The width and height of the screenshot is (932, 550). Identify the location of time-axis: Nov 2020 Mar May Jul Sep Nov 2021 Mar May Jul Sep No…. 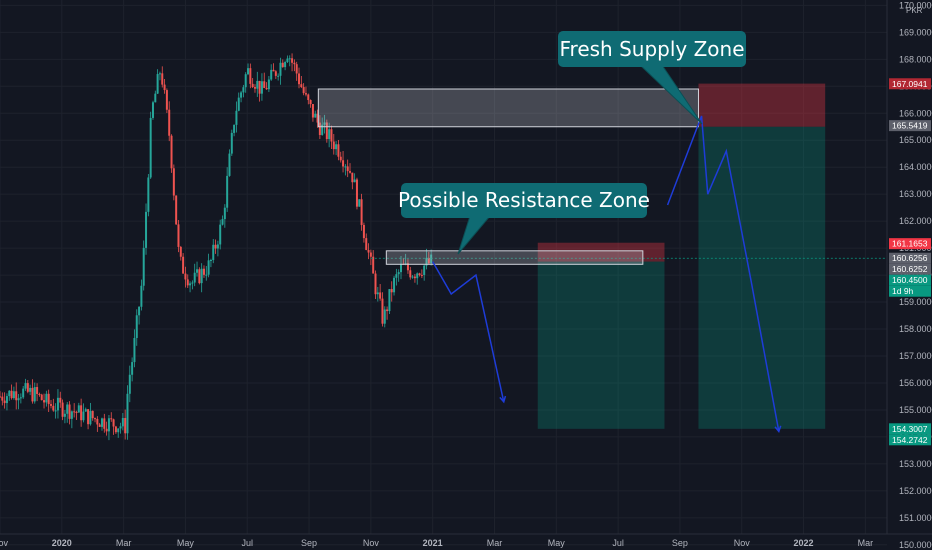
(436, 543).